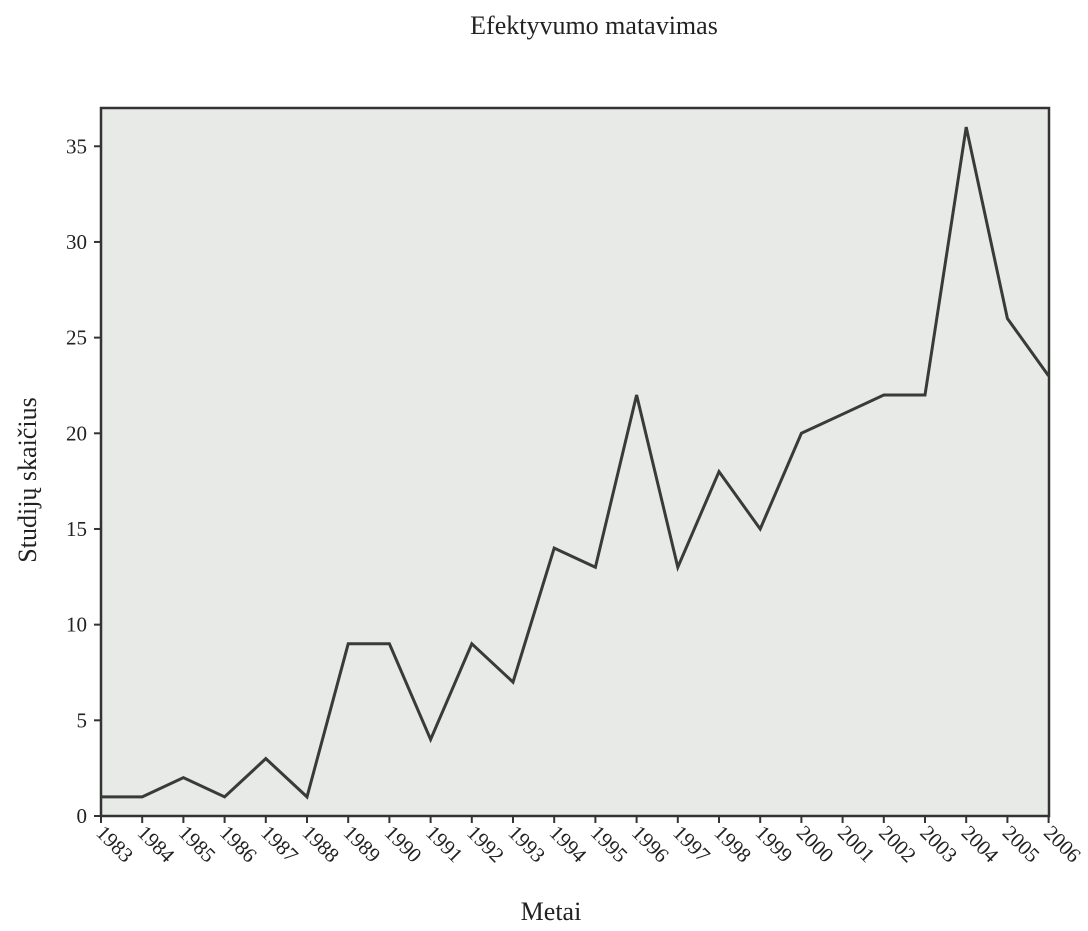  Describe the element at coordinates (320, 844) in the screenshot. I see `x-tick-label: 1988` at that location.